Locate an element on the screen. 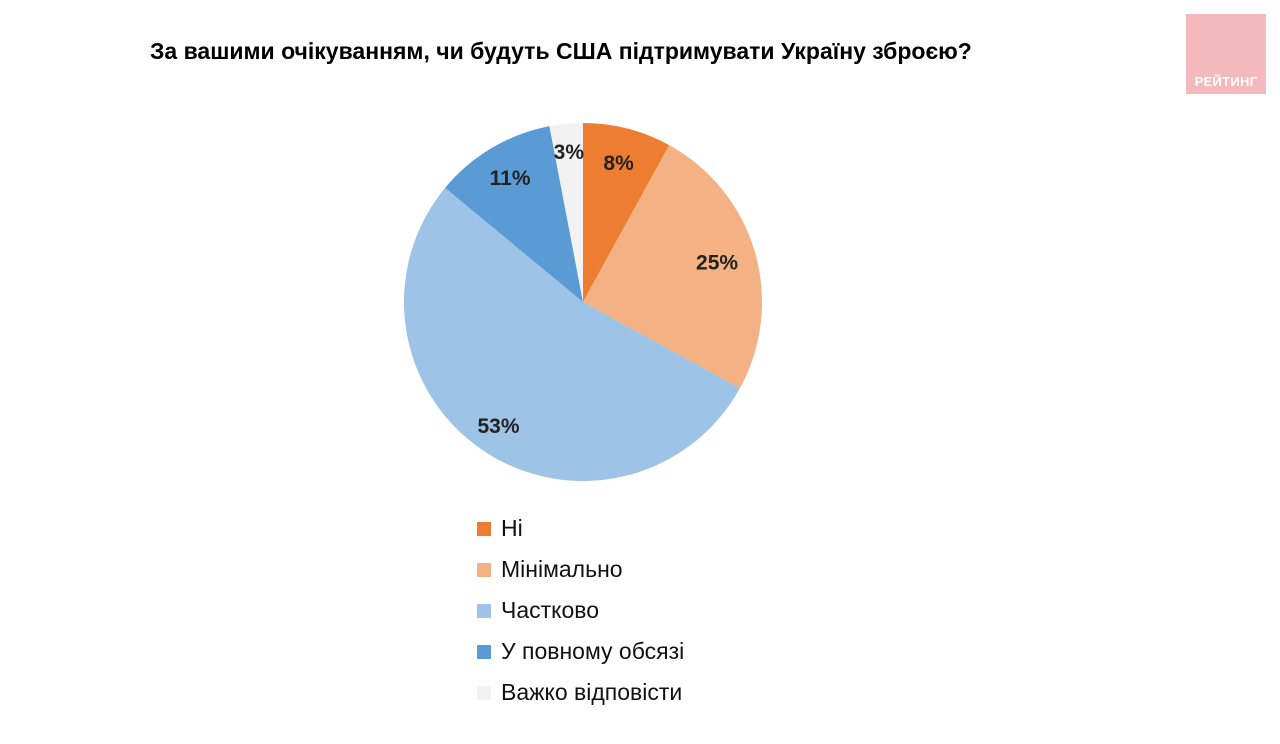  pie-slice-label: 8% is located at coordinates (618, 163).